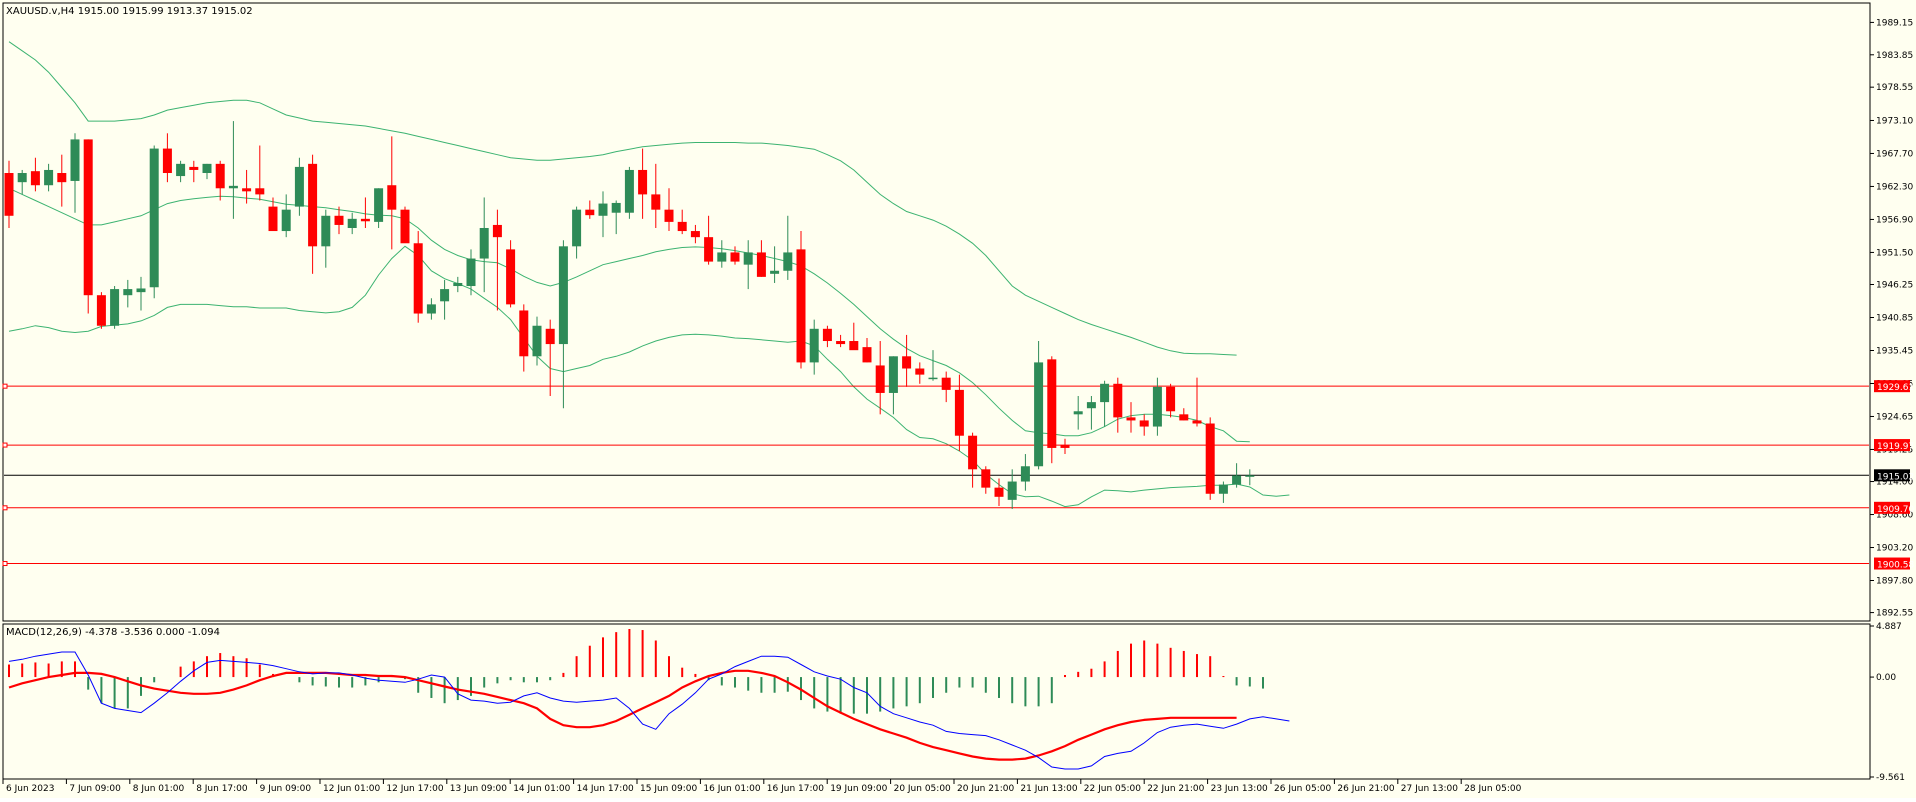 The height and width of the screenshot is (802, 1916). What do you see at coordinates (922, 789) in the screenshot?
I see `time-tick-label: 20 Jun 05:00` at bounding box center [922, 789].